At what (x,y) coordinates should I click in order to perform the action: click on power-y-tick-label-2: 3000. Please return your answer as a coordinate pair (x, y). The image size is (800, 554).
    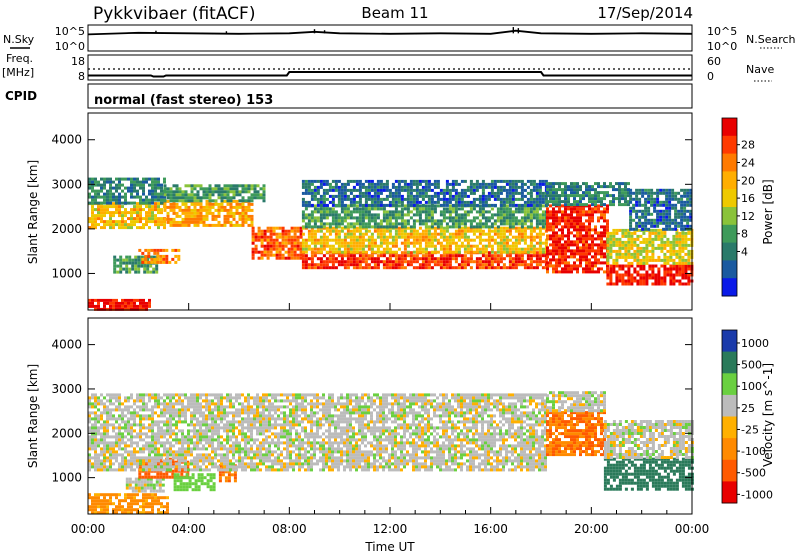
    Looking at the image, I should click on (66, 184).